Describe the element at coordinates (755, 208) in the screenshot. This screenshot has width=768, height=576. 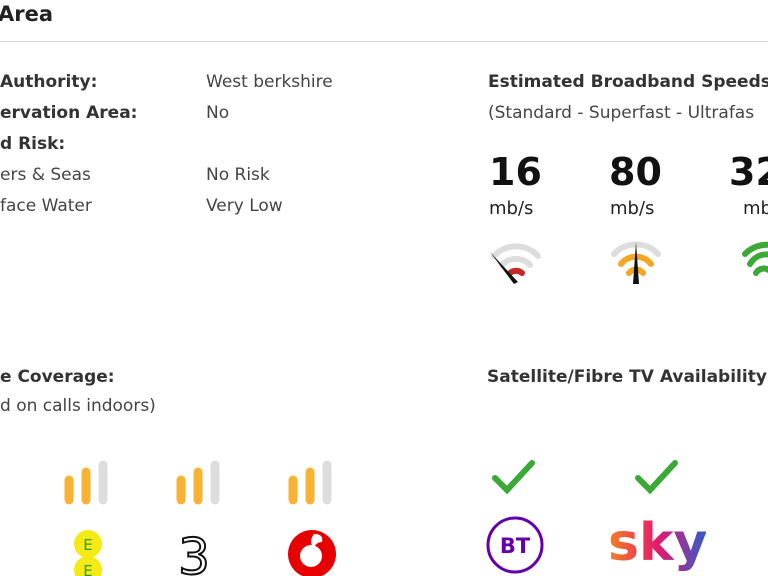
I see `speed-unit: mb` at that location.